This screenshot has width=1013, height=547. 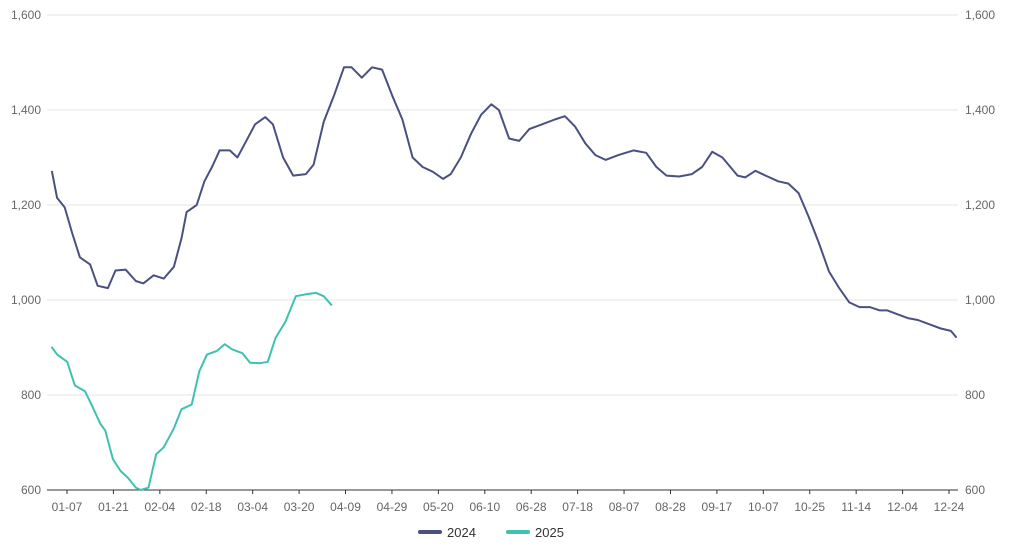 What do you see at coordinates (491, 532) in the screenshot?
I see `legend: 2024 2025` at bounding box center [491, 532].